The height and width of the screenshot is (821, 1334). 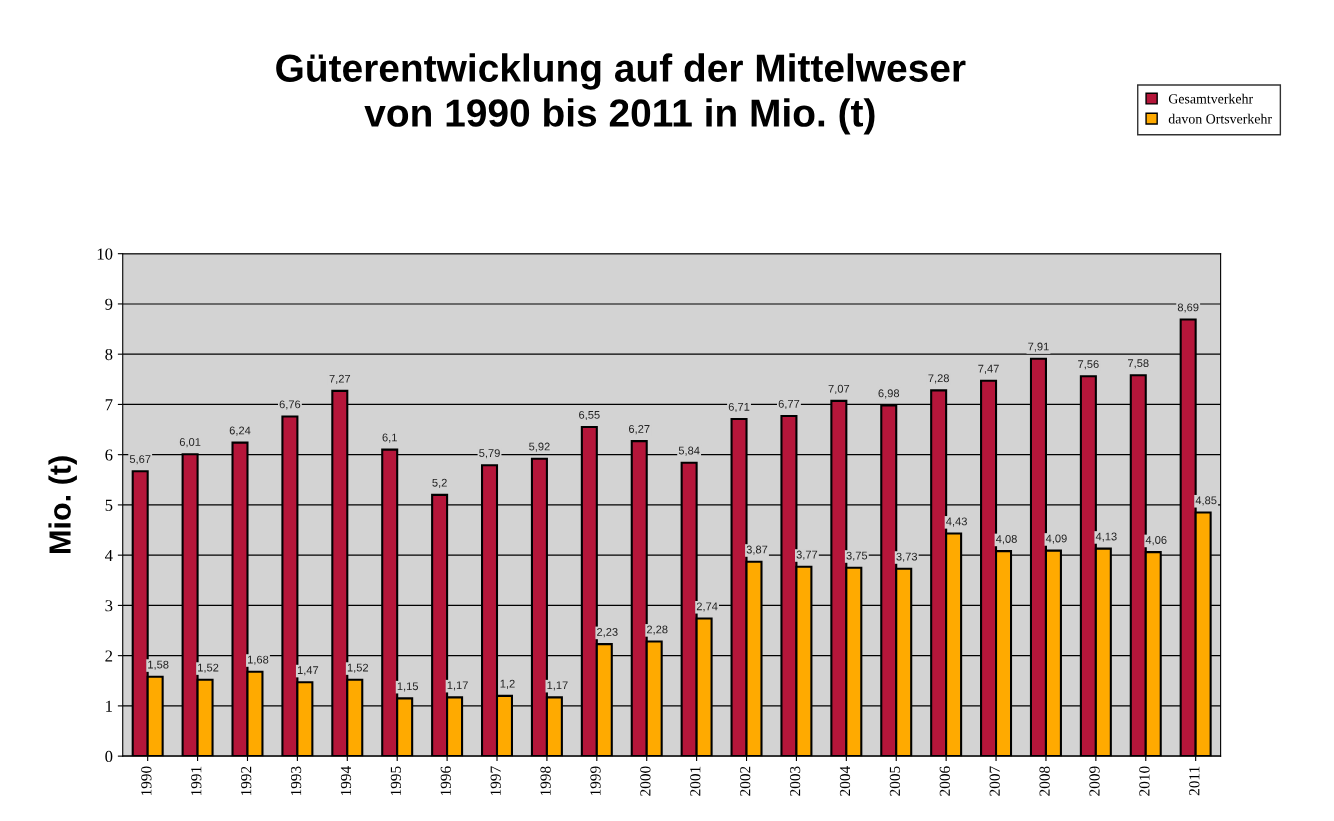 What do you see at coordinates (109, 555) in the screenshot?
I see `y-tick-label: 4` at bounding box center [109, 555].